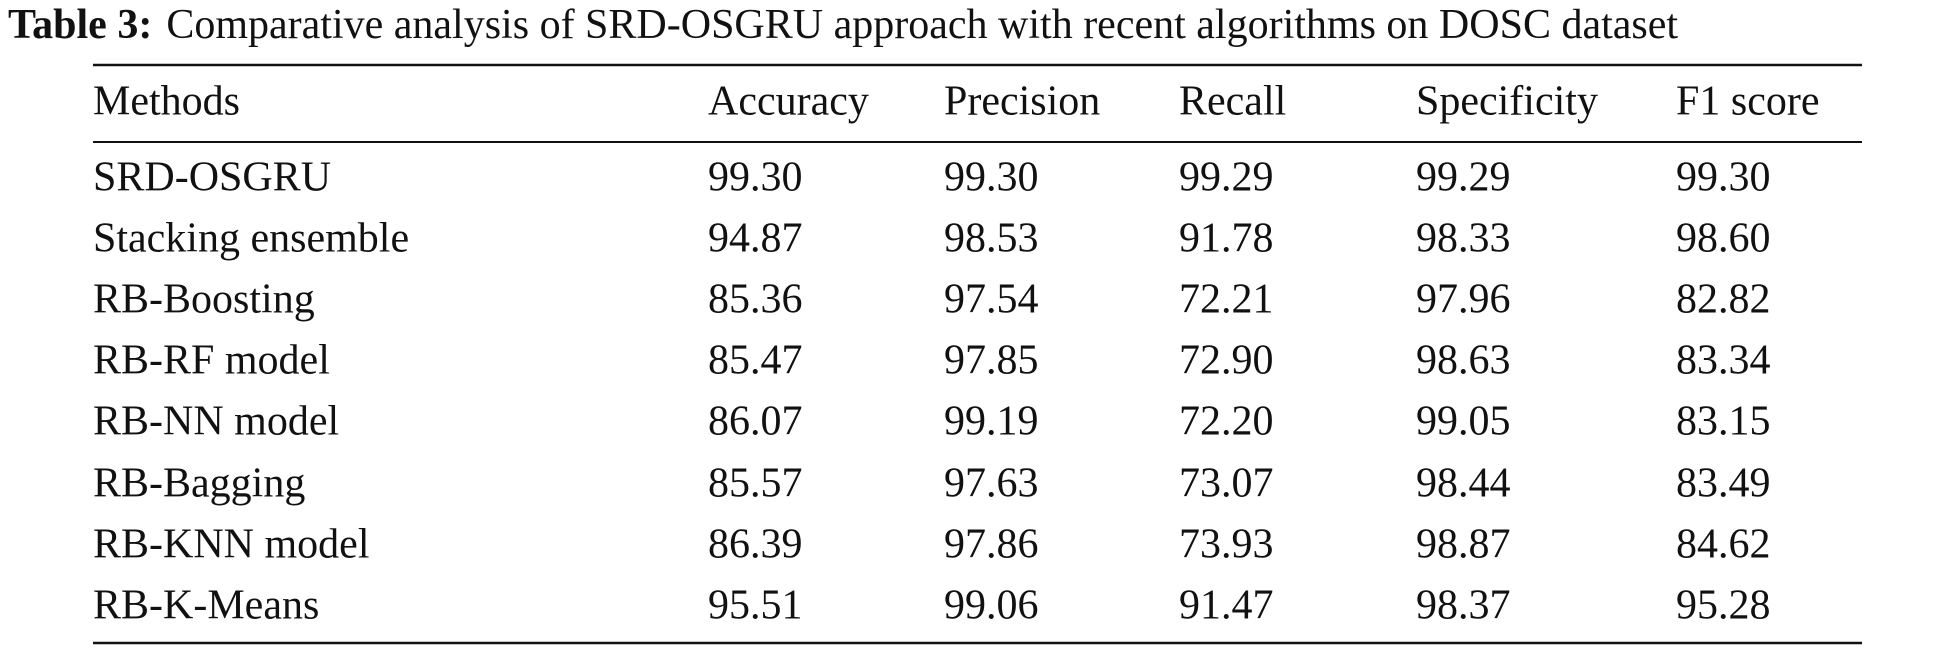 The height and width of the screenshot is (650, 1942). What do you see at coordinates (755, 545) in the screenshot?
I see `cell-value: 86.39` at bounding box center [755, 545].